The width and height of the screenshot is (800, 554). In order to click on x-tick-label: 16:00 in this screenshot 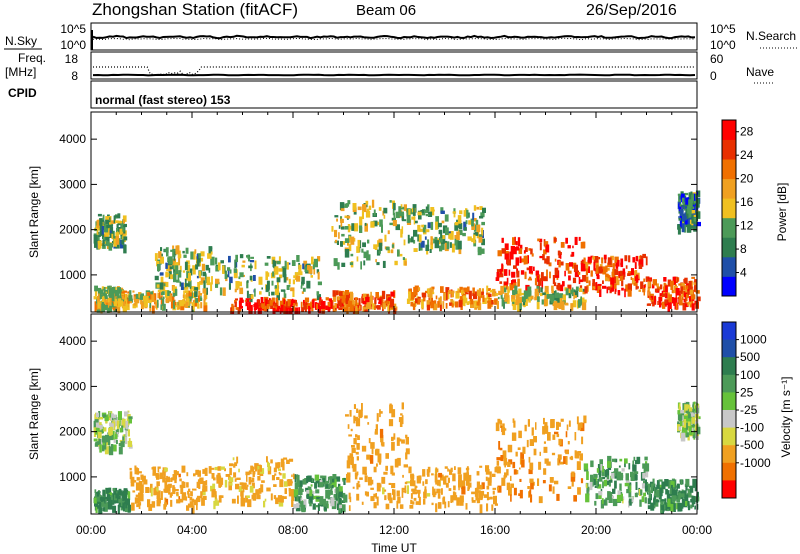, I will do `click(495, 530)`.